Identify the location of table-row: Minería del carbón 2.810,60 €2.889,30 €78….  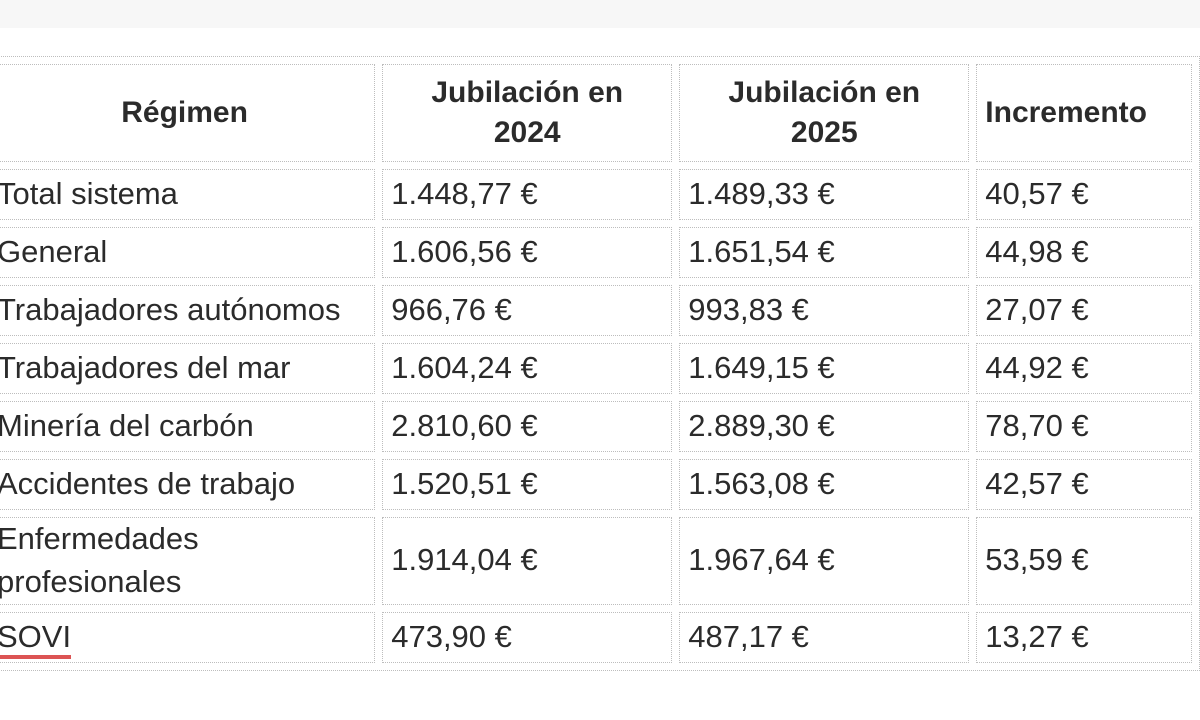
(596, 426).